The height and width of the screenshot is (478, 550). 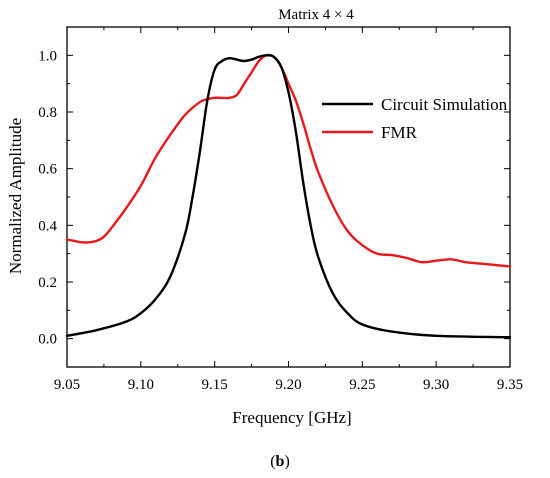 I want to click on y-tick-label: 1.0, so click(x=47, y=56).